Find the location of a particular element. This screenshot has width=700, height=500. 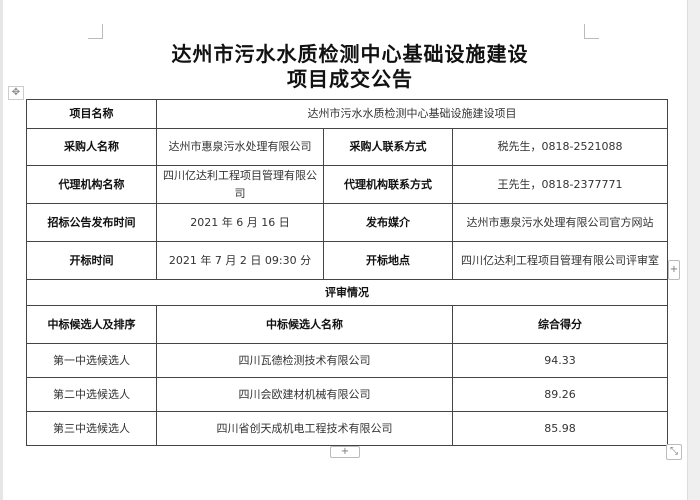

add-column-button: + is located at coordinates (674, 270).